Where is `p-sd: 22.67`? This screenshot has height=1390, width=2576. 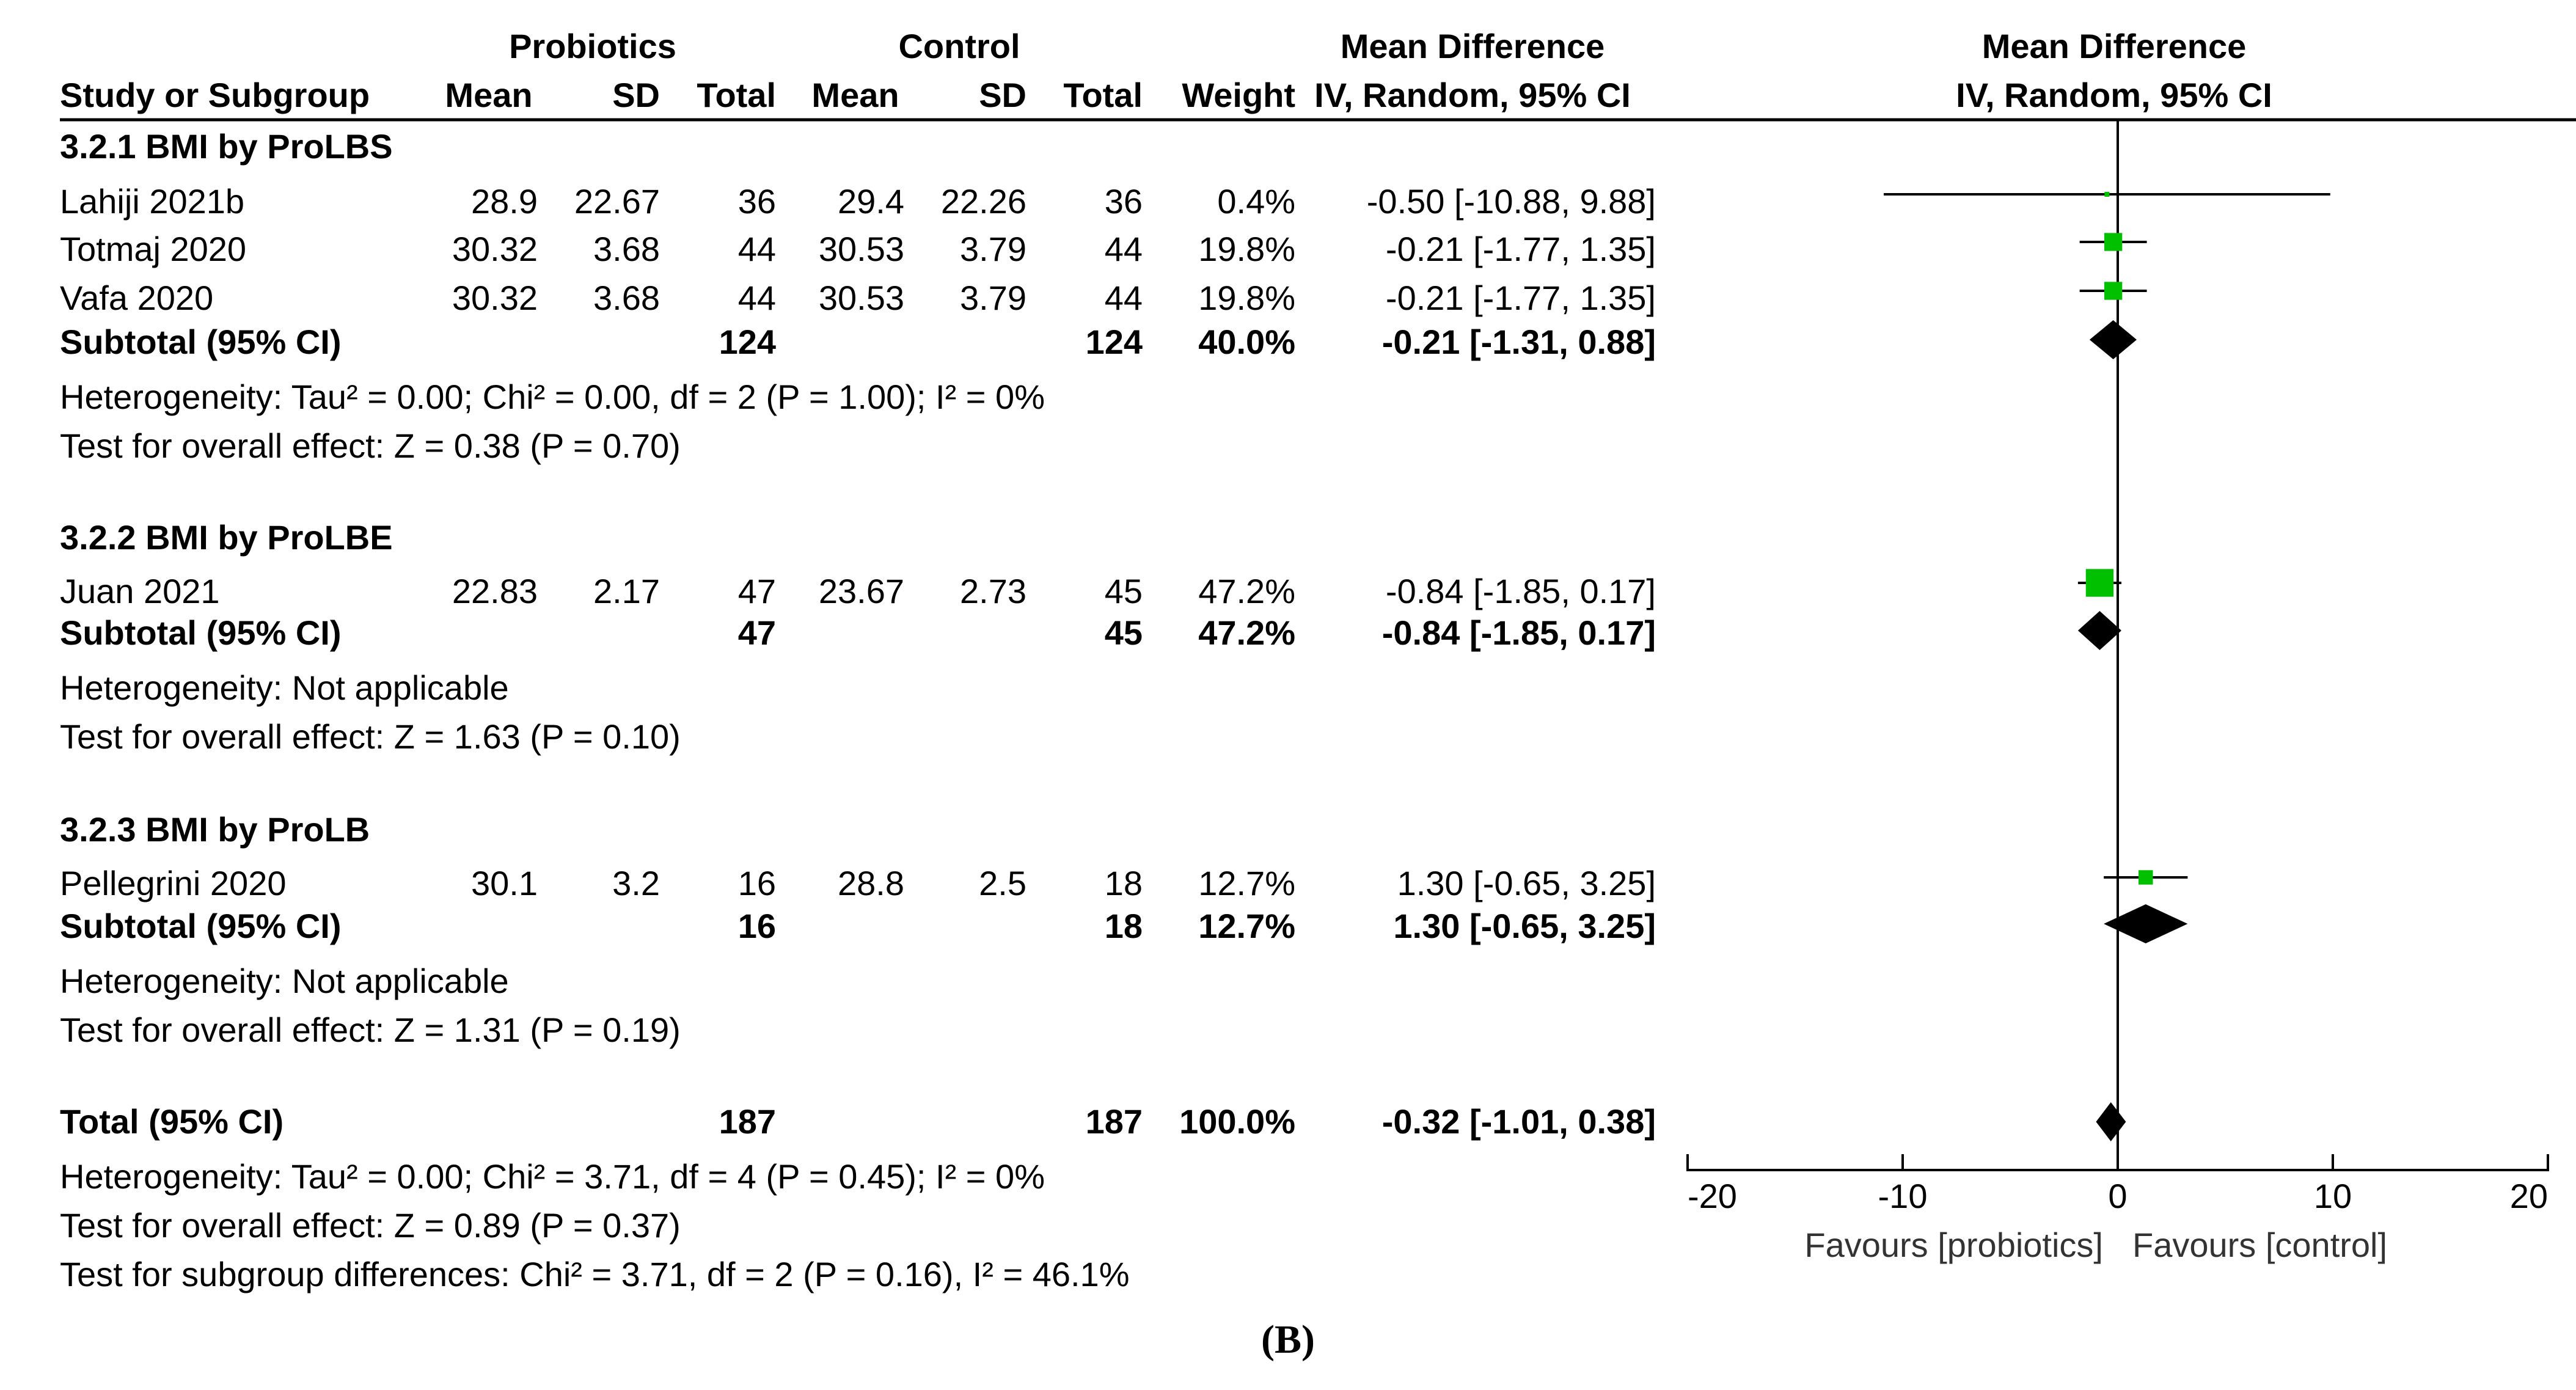
p-sd: 22.67 is located at coordinates (617, 202).